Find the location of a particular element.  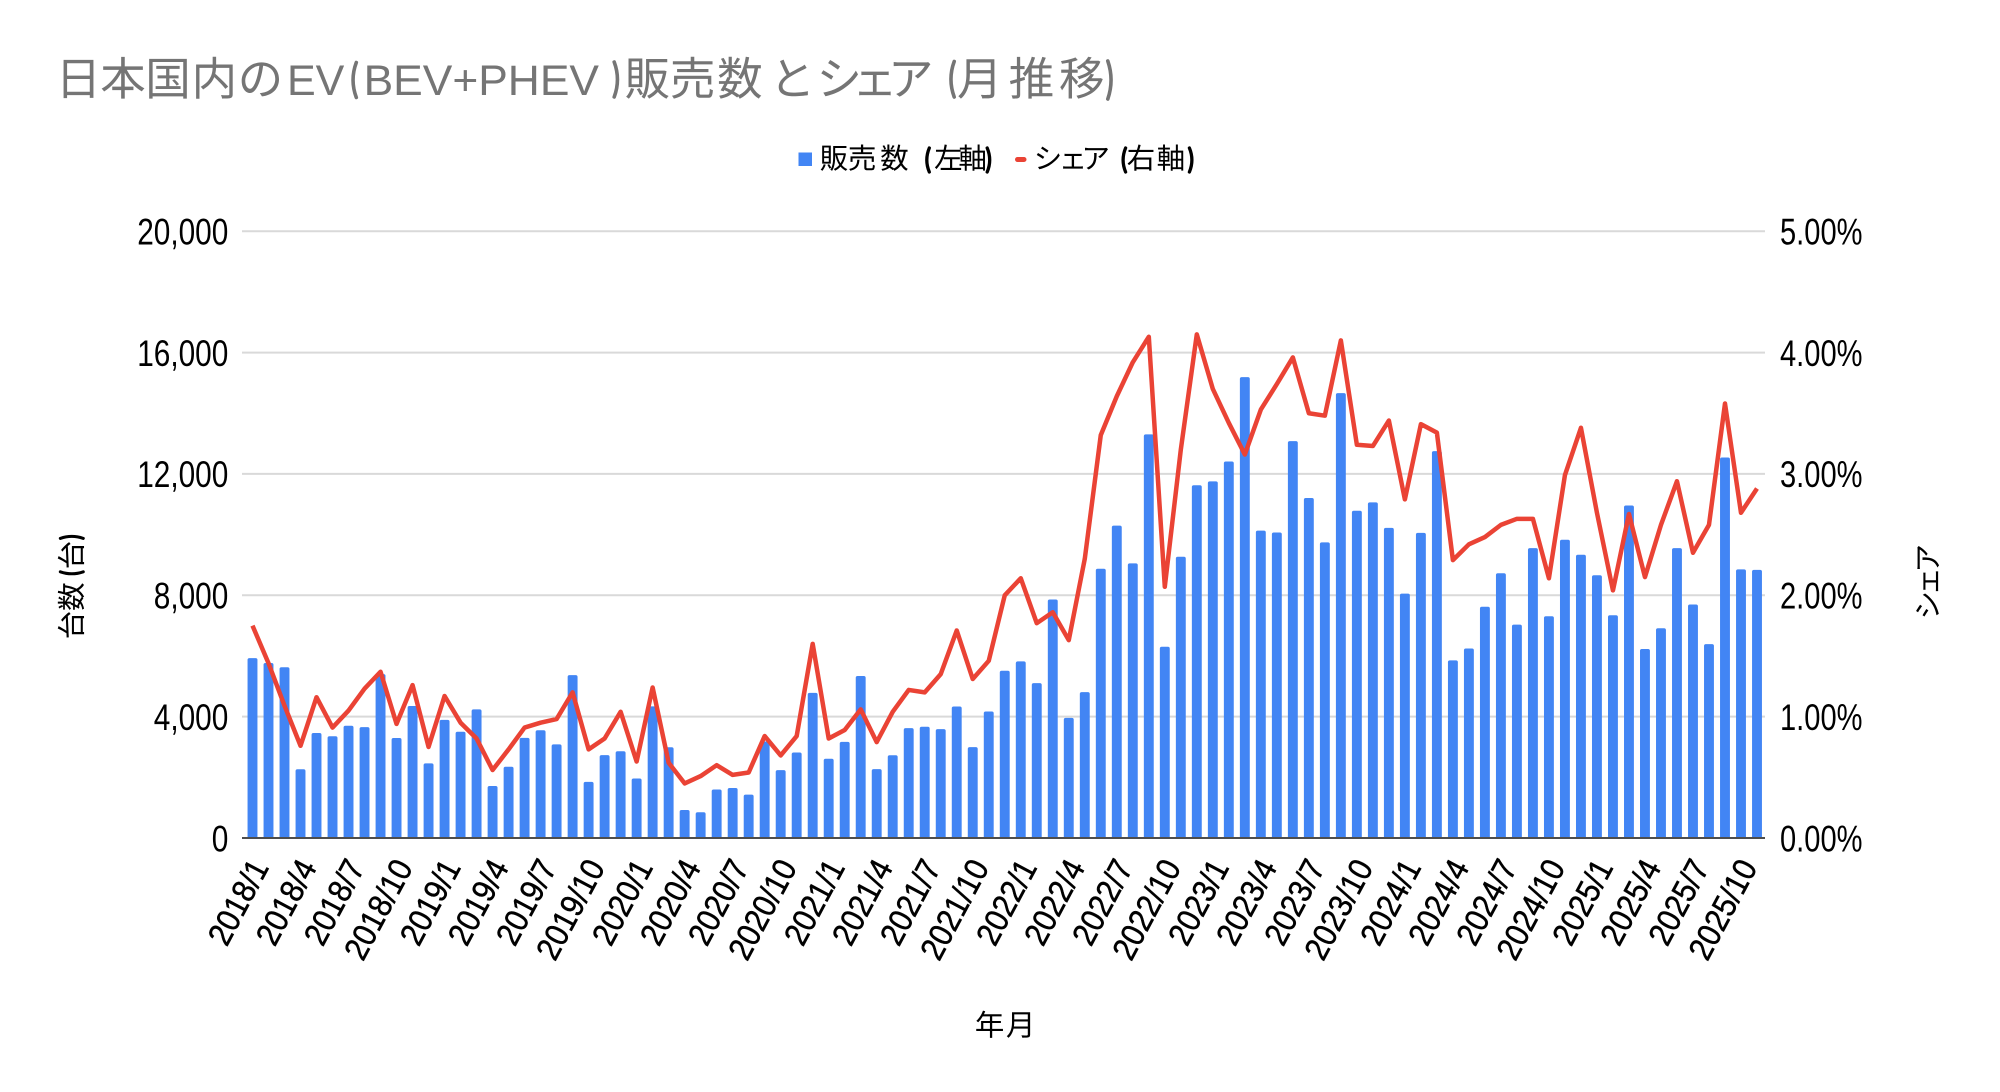

svg-text: 4,000 is located at coordinates (191, 717).